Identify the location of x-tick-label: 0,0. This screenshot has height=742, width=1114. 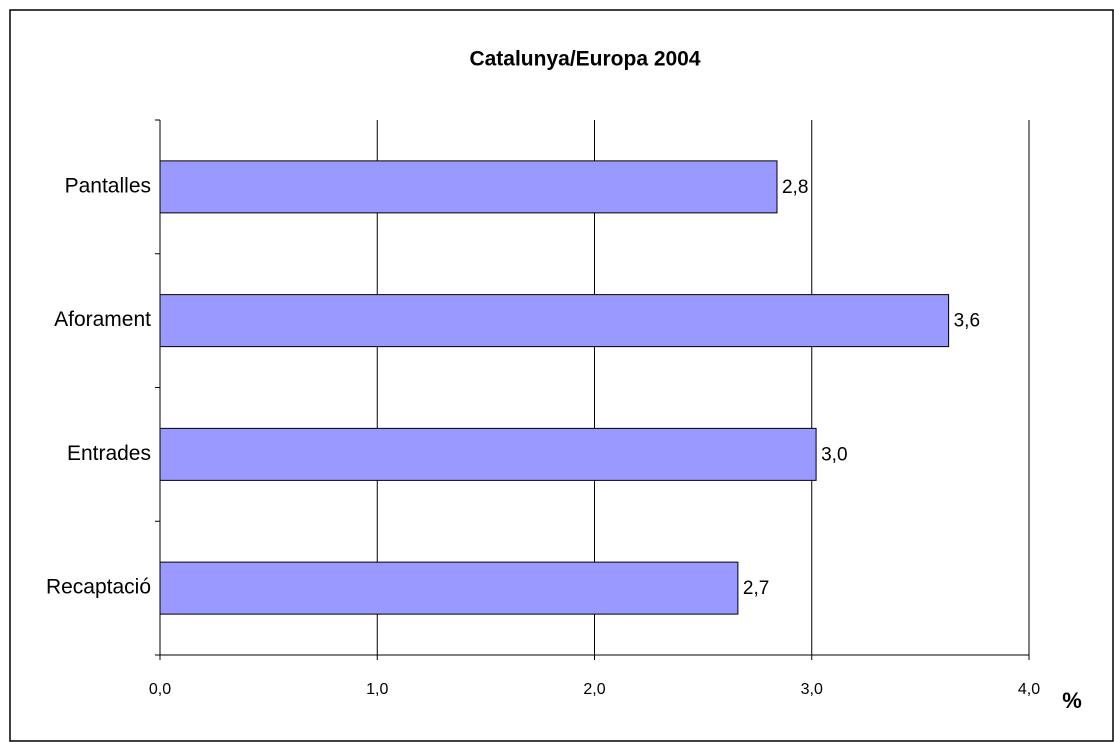
(160, 689).